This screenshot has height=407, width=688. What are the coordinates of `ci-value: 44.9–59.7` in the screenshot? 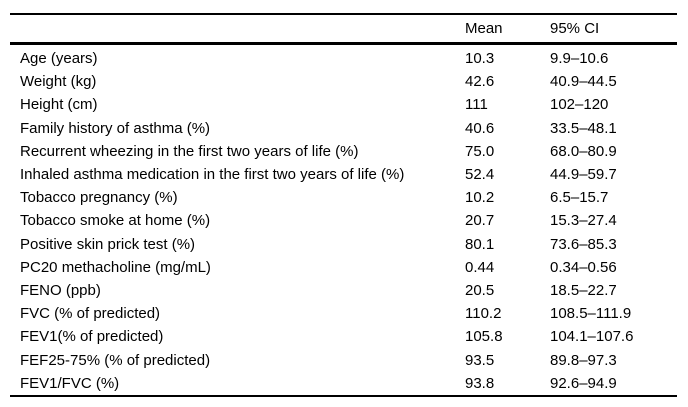 It's located at (583, 175).